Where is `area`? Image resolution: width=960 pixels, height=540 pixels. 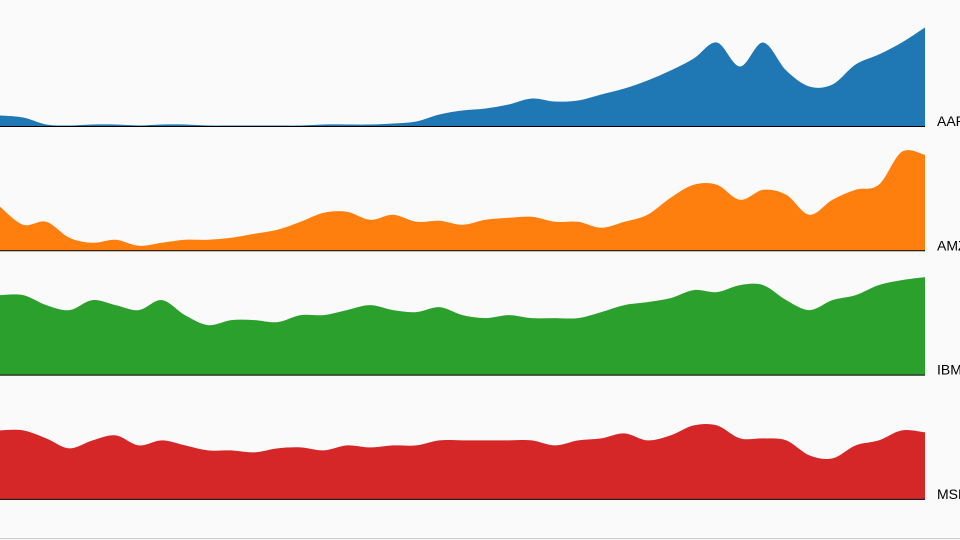 area is located at coordinates (462, 461).